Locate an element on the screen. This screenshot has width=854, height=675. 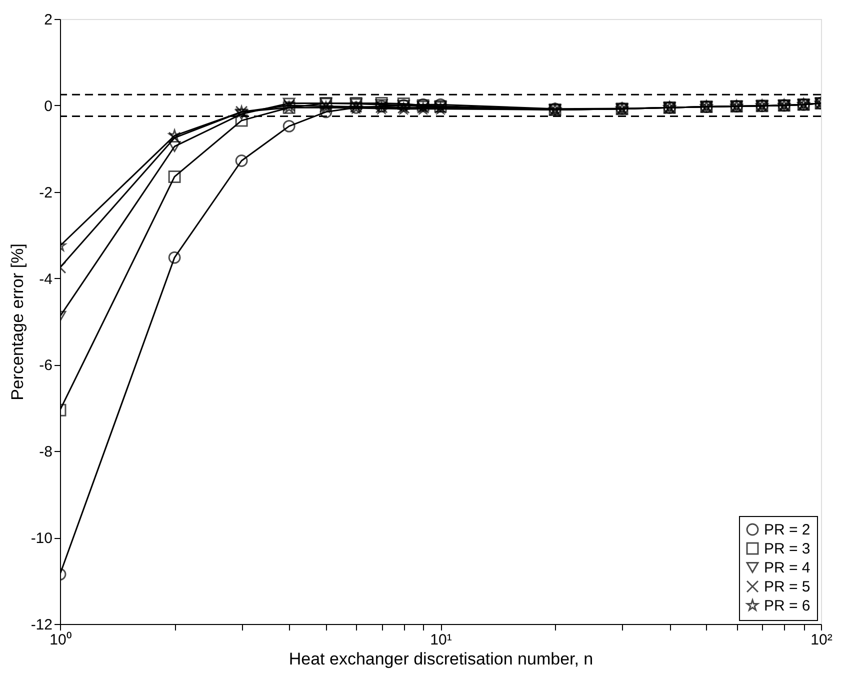
x-tick-label: 10⁰ is located at coordinates (61, 640).